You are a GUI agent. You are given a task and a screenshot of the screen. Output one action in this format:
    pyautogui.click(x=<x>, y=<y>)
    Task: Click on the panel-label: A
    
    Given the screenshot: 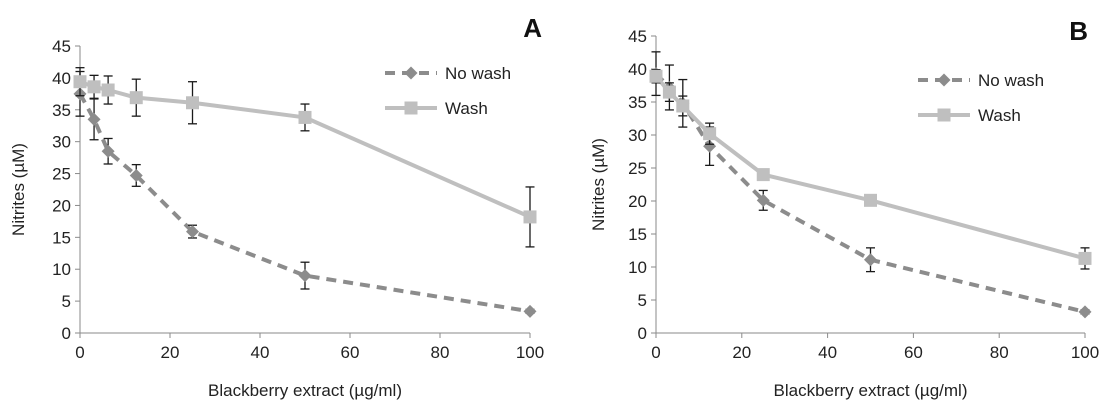 What is the action you would take?
    pyautogui.click(x=532, y=28)
    